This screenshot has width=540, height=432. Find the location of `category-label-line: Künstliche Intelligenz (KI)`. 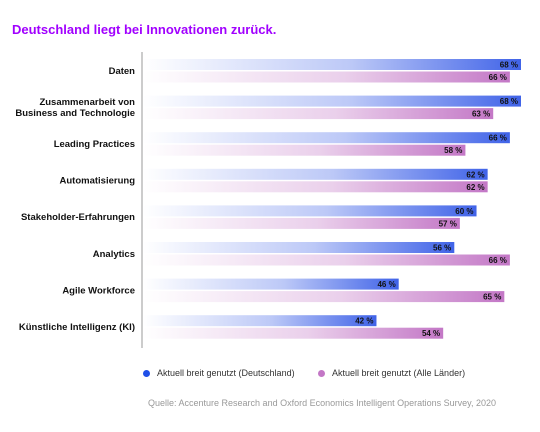

category-label-line: Künstliche Intelligenz (KI) is located at coordinates (77, 327).